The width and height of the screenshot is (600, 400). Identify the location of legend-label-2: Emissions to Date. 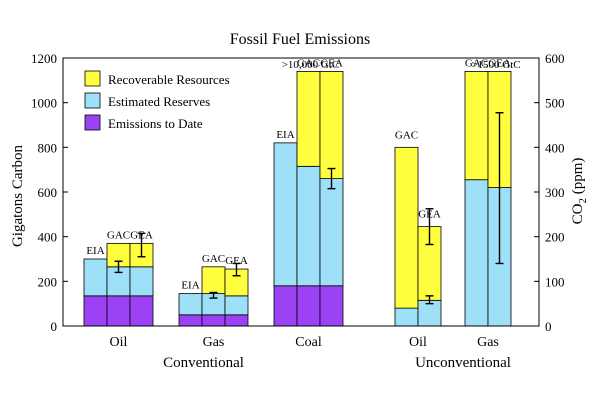
(155, 123).